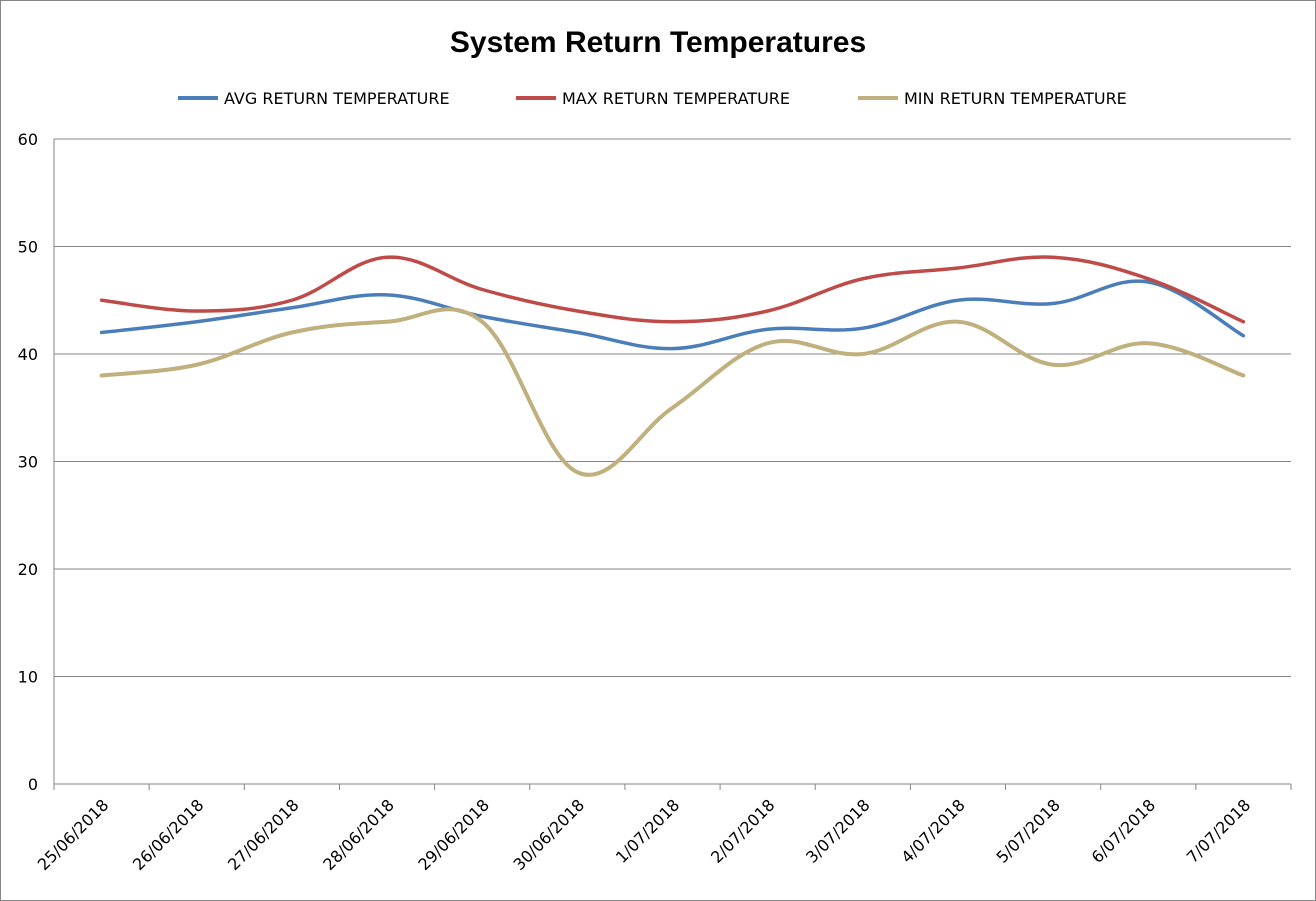 The width and height of the screenshot is (1316, 901). What do you see at coordinates (647, 830) in the screenshot?
I see `x-tick-label: 1/07/2018` at bounding box center [647, 830].